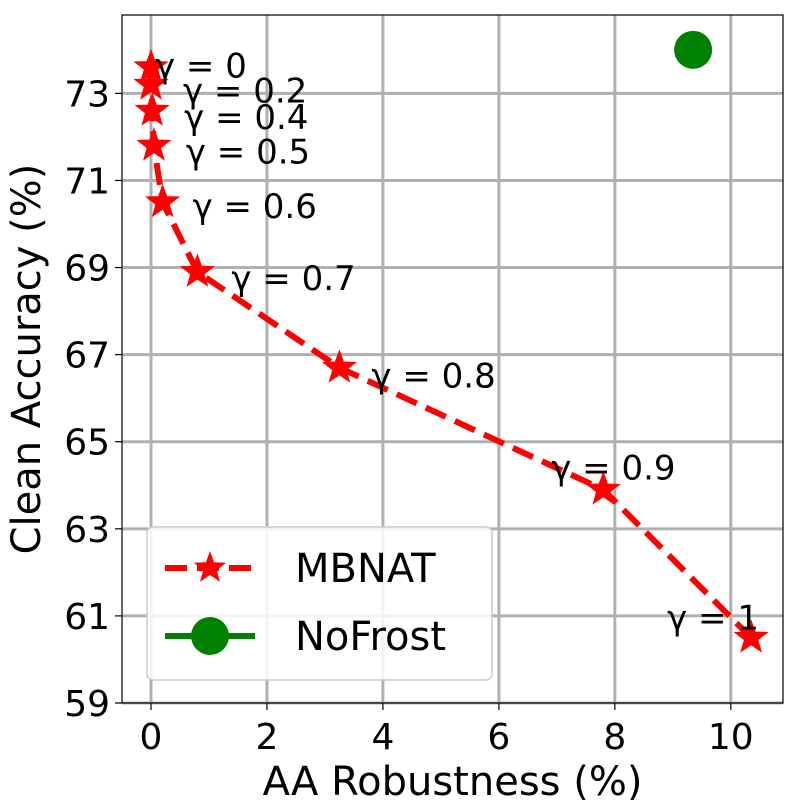 Image resolution: width=800 pixels, height=800 pixels. I want to click on gamma-annotation: γ = 0.2, so click(245, 92).